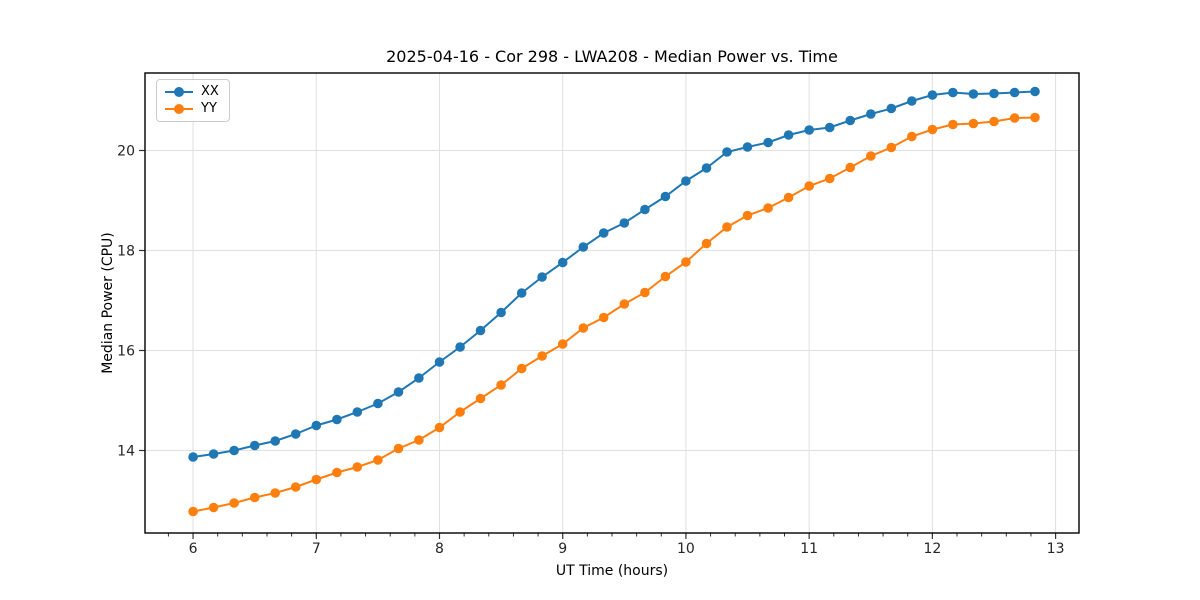  What do you see at coordinates (809, 549) in the screenshot?
I see `svg-text: 11` at bounding box center [809, 549].